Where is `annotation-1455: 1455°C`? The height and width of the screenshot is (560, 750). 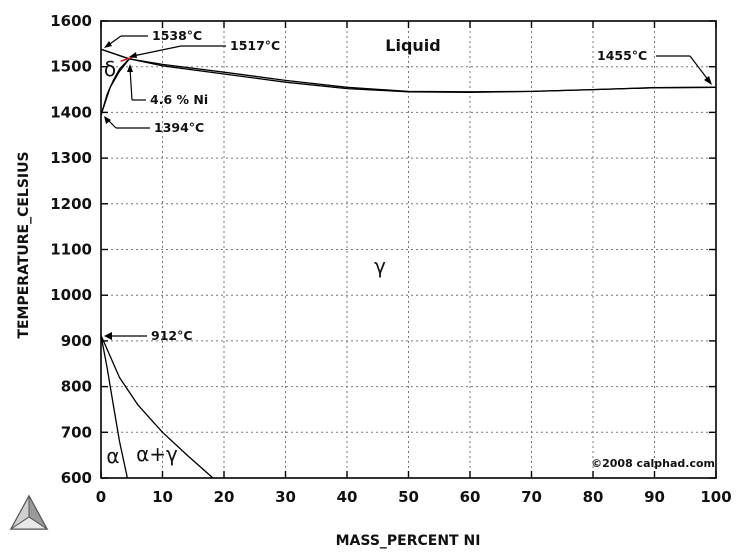
annotation-1455: 1455°C is located at coordinates (654, 66).